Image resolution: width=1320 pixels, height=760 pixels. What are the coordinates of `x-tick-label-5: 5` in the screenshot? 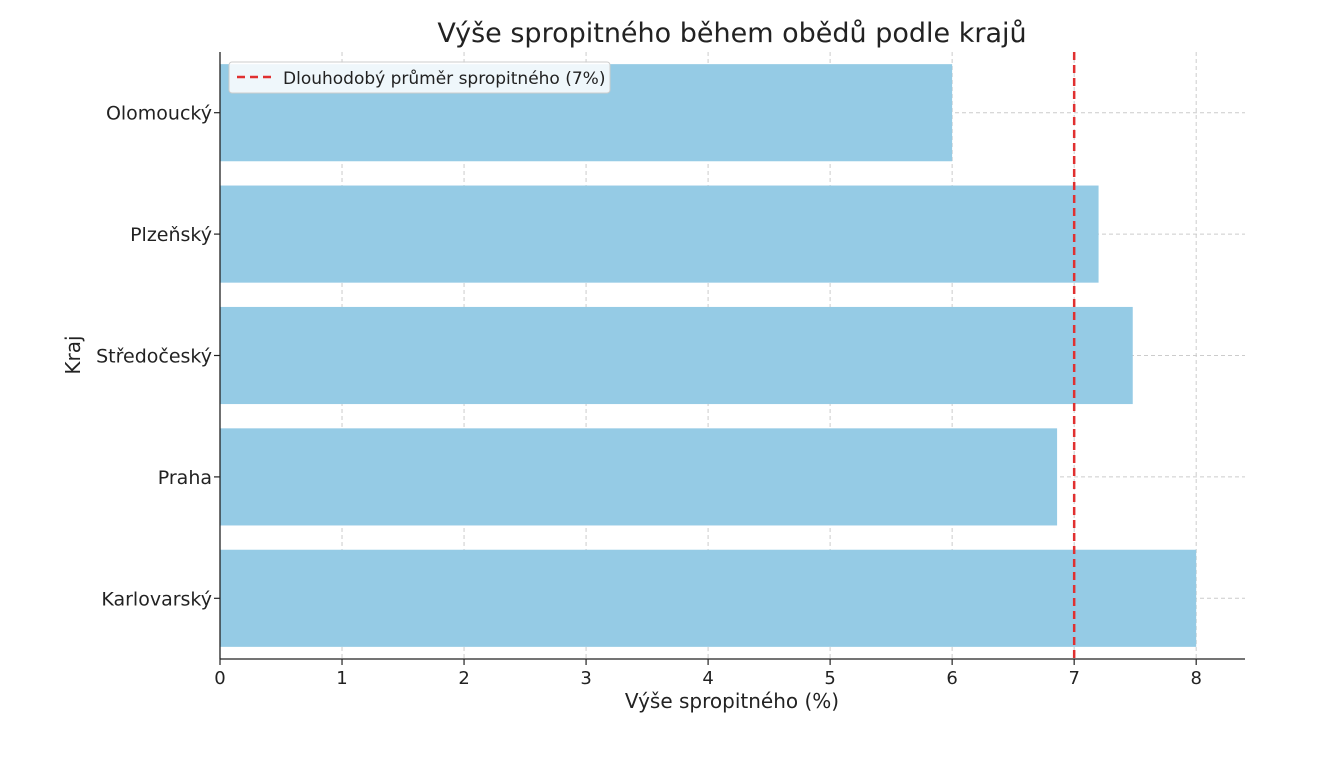 It's located at (829, 678).